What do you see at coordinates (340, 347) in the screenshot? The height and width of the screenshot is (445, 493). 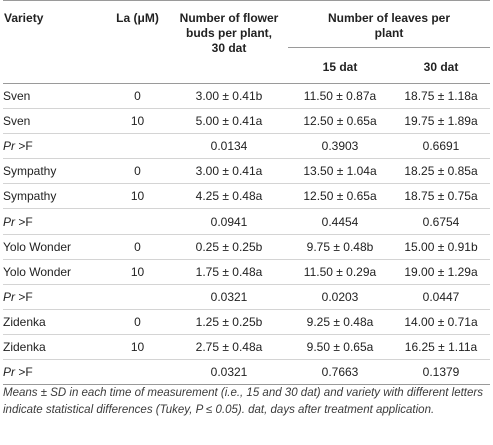 I see `leaves-15-dat-cell: 9.50 ± 0.65a` at bounding box center [340, 347].